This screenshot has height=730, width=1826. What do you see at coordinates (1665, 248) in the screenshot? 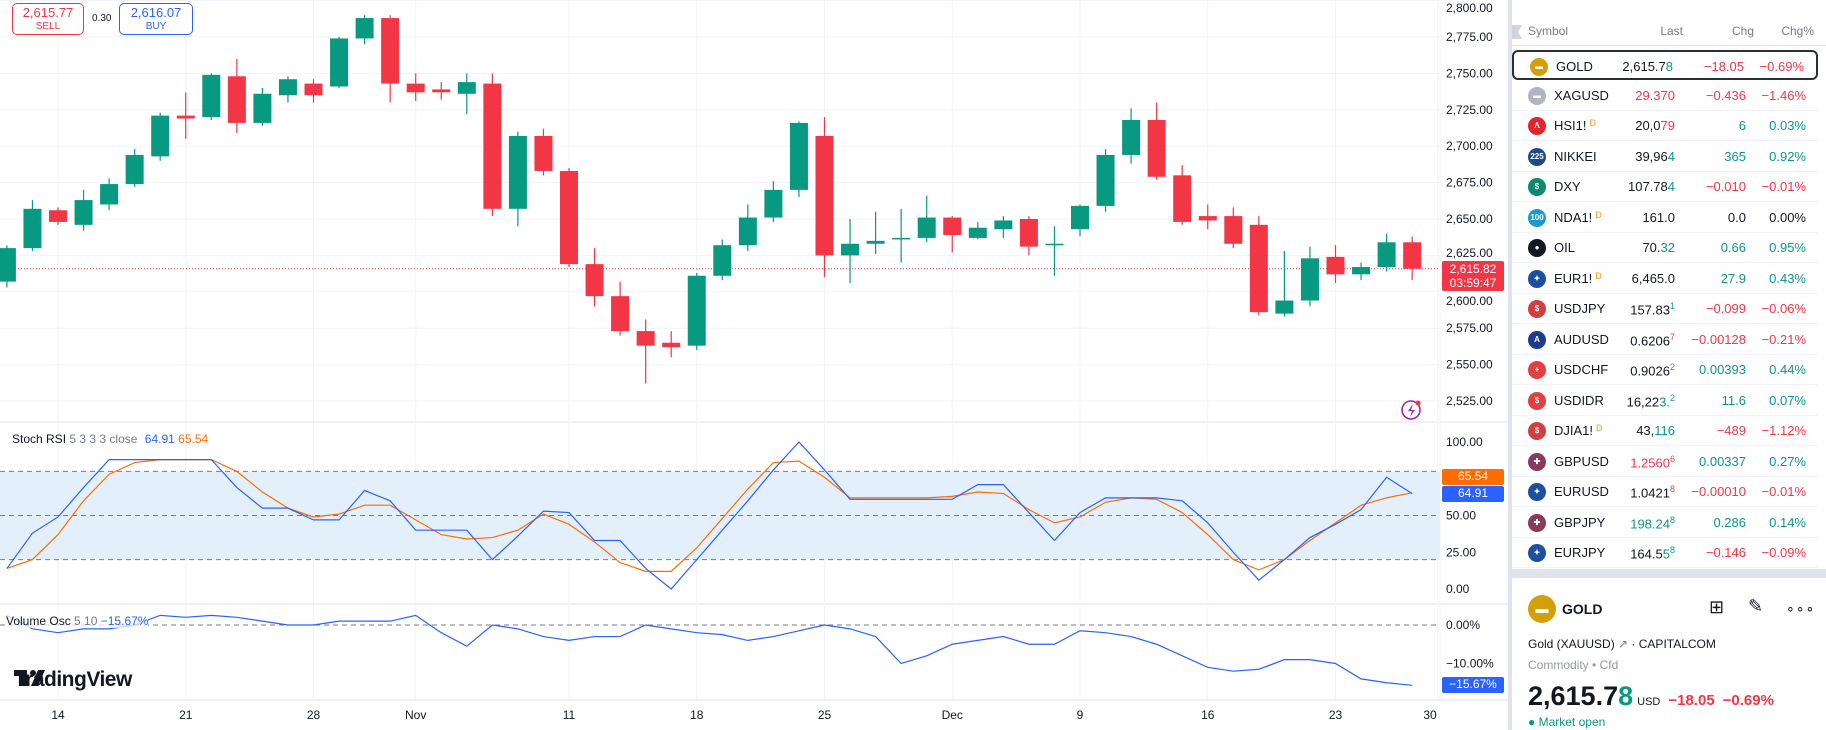
I see `watchlist-row-oil: ● OIL 70.32 0.66 0.95%` at bounding box center [1665, 248].